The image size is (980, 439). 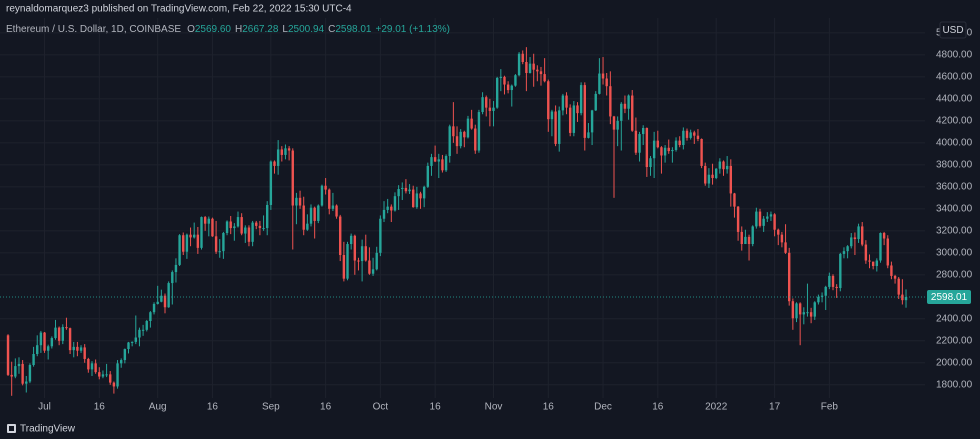 What do you see at coordinates (954, 98) in the screenshot?
I see `y-tick-label: 4400.00` at bounding box center [954, 98].